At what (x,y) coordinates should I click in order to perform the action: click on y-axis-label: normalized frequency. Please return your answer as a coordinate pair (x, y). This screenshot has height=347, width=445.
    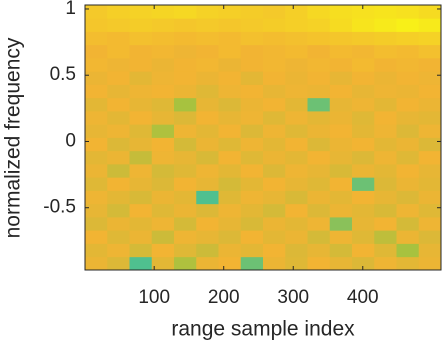
    Looking at the image, I should click on (13, 137).